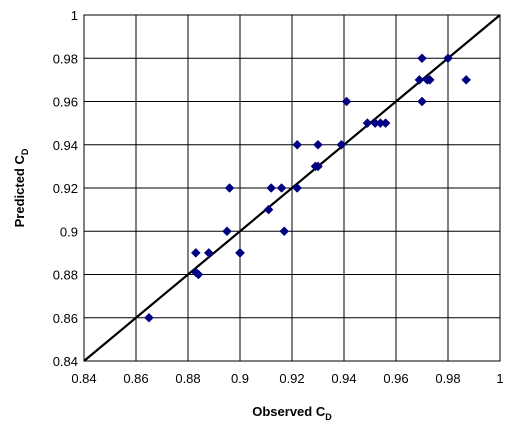 The image size is (516, 430). What do you see at coordinates (69, 231) in the screenshot?
I see `y-tick-label: 0.9` at bounding box center [69, 231].